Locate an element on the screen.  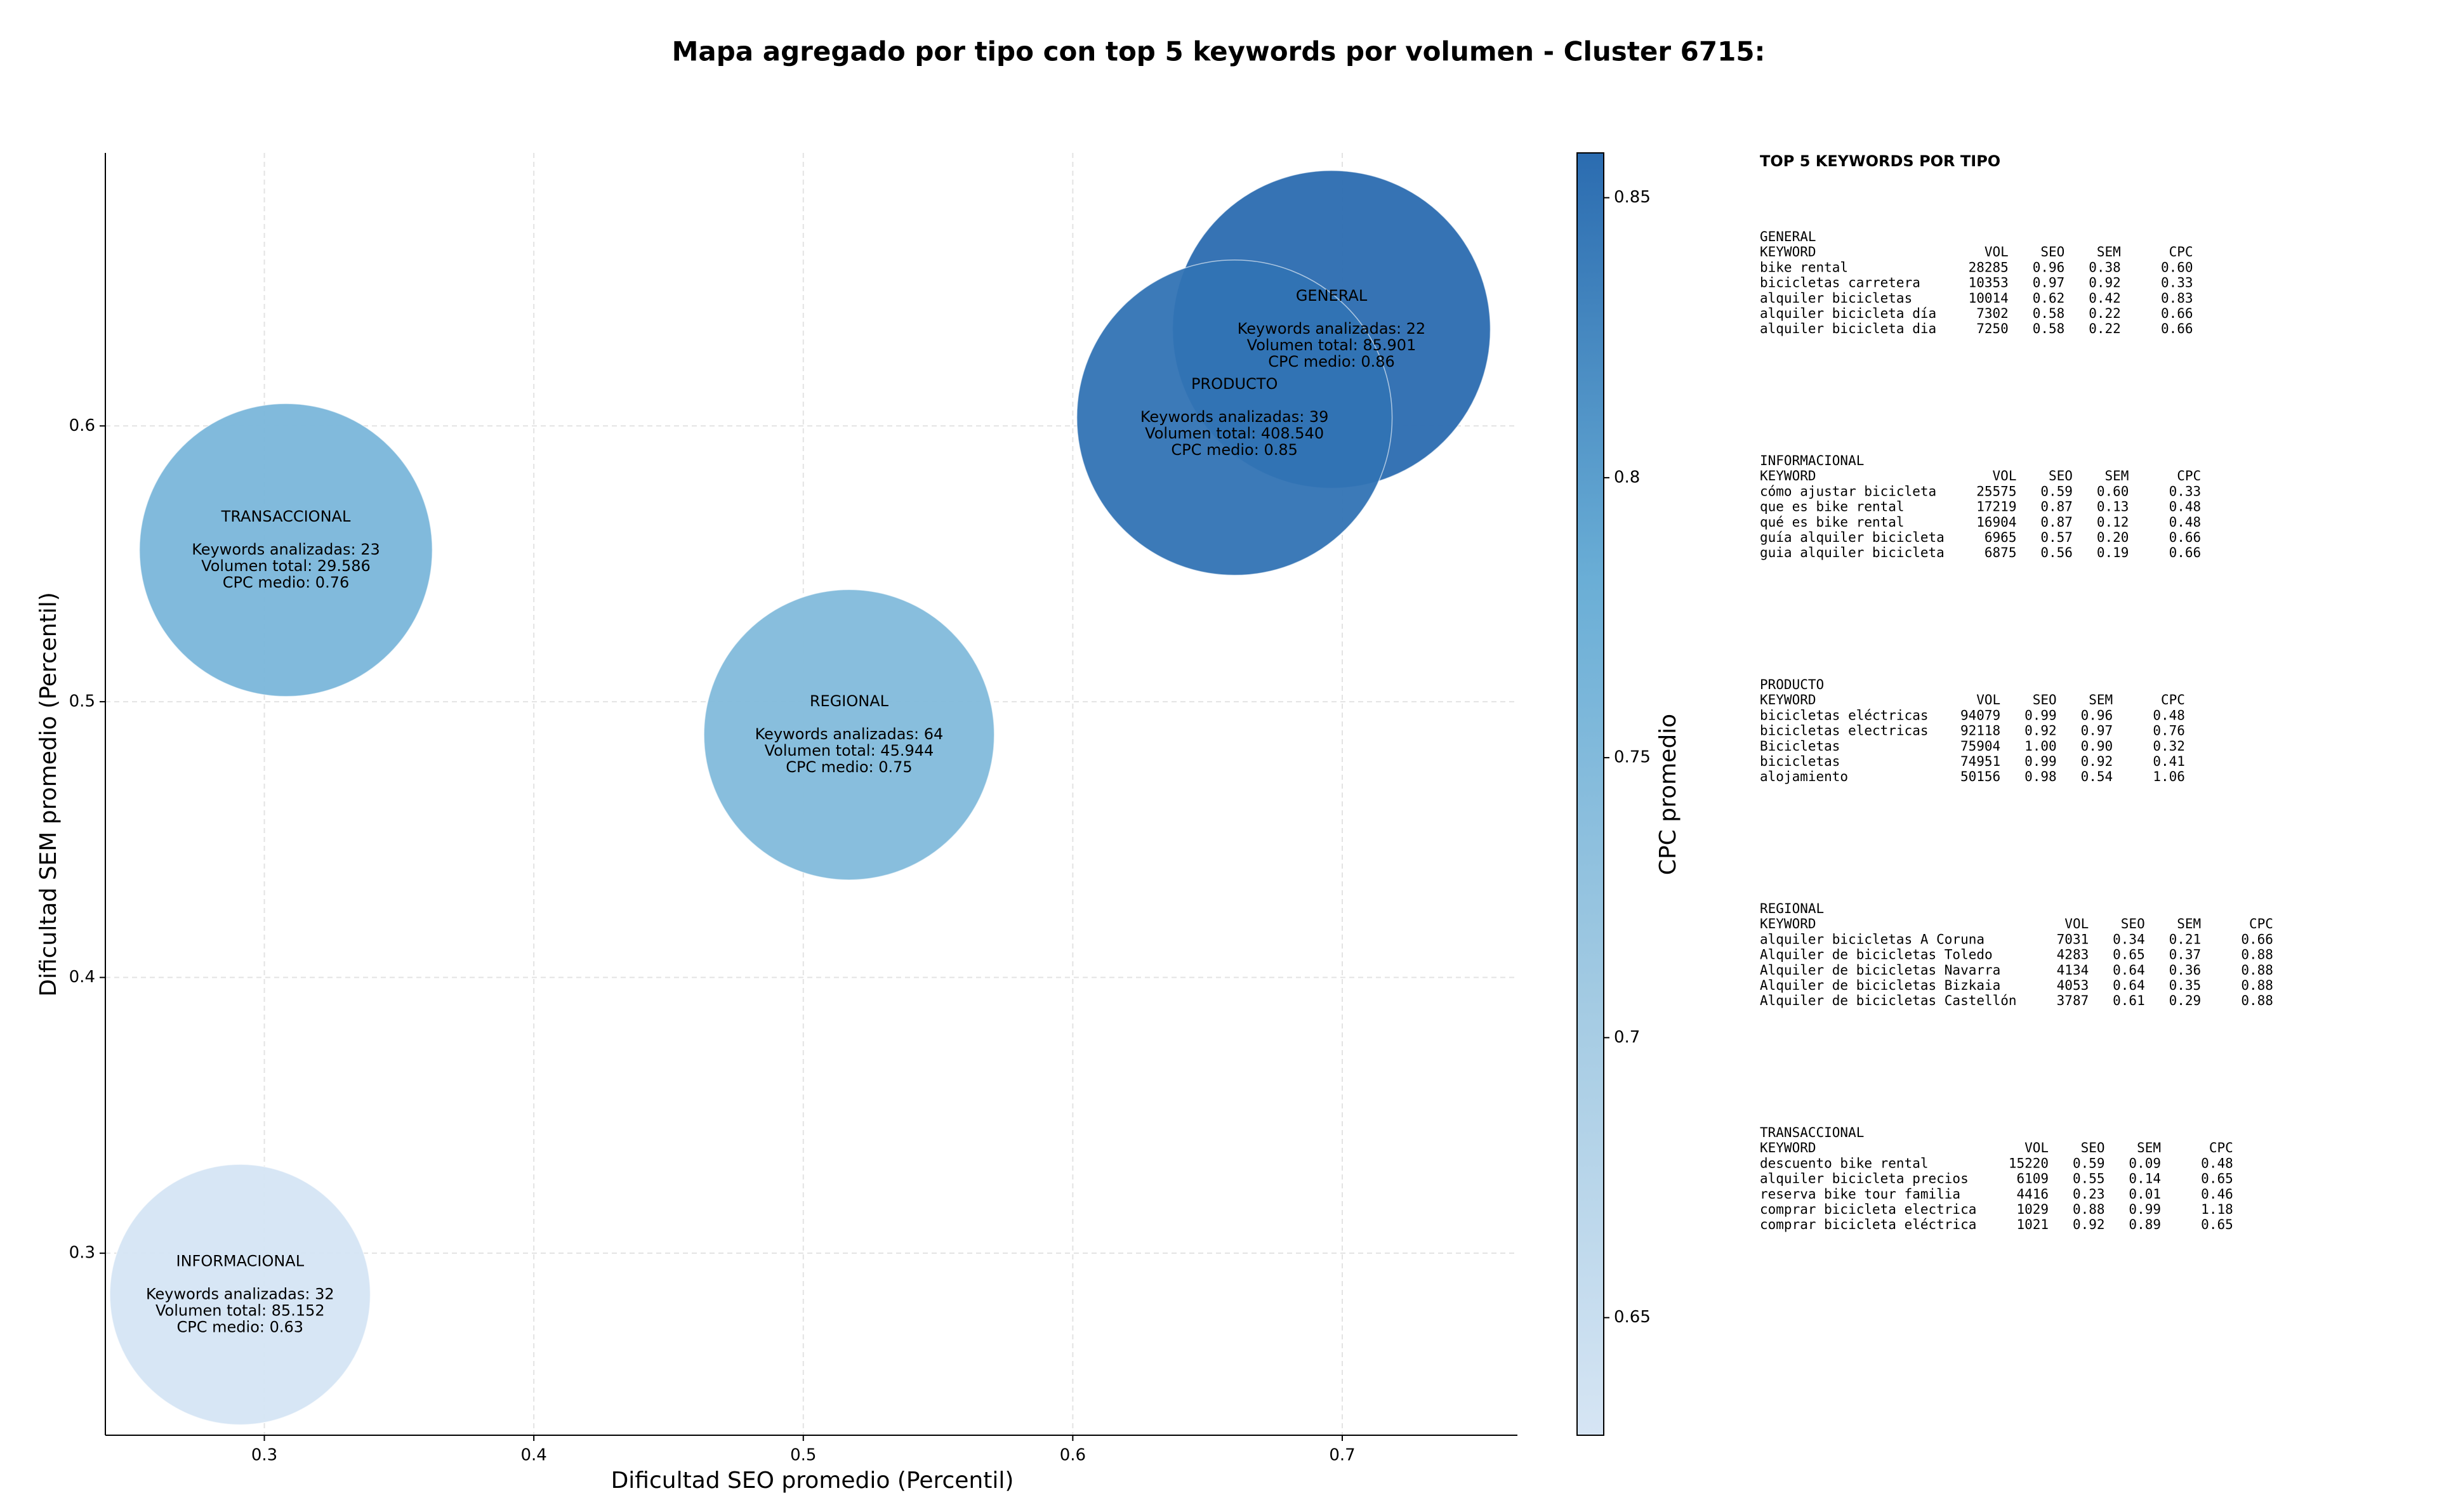
table-cell: 0.57 is located at coordinates (2056, 538).